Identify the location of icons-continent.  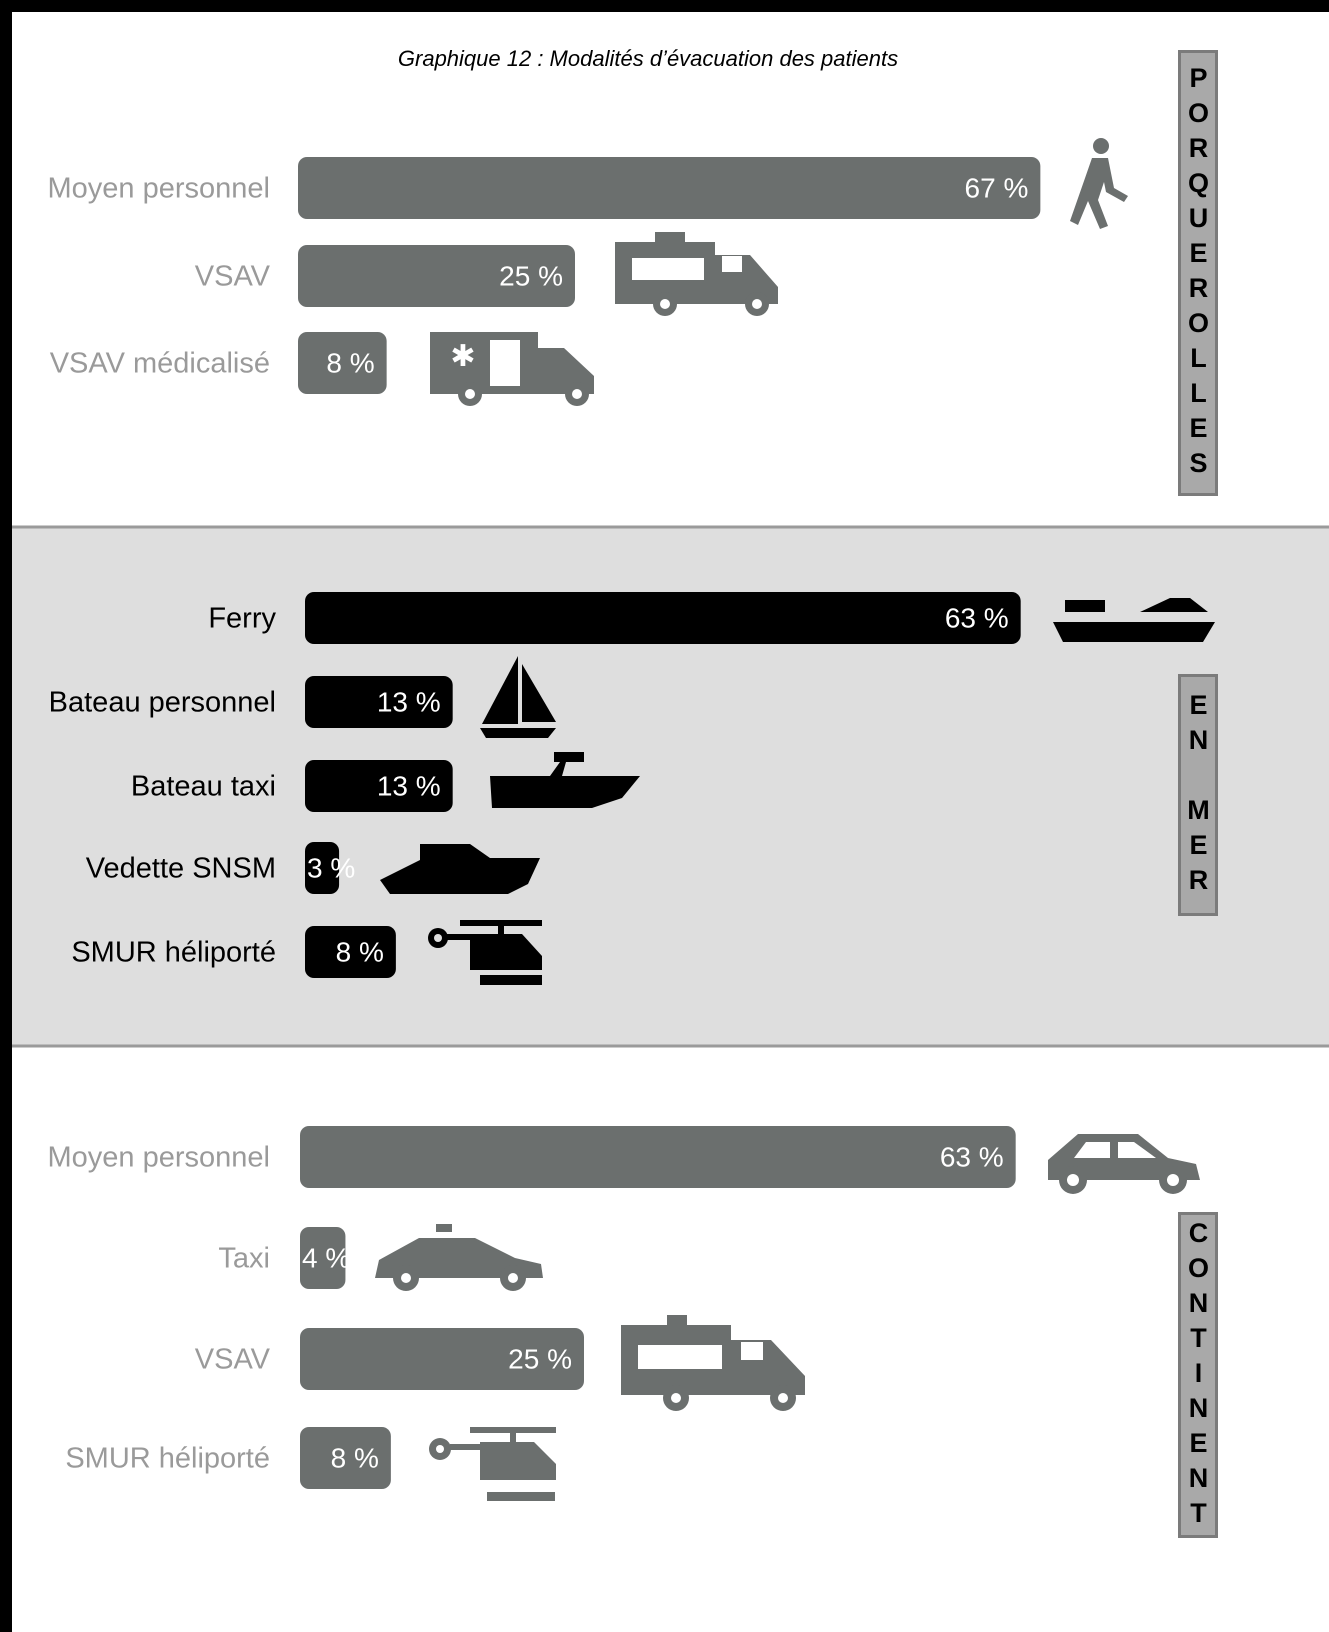
(787, 1317).